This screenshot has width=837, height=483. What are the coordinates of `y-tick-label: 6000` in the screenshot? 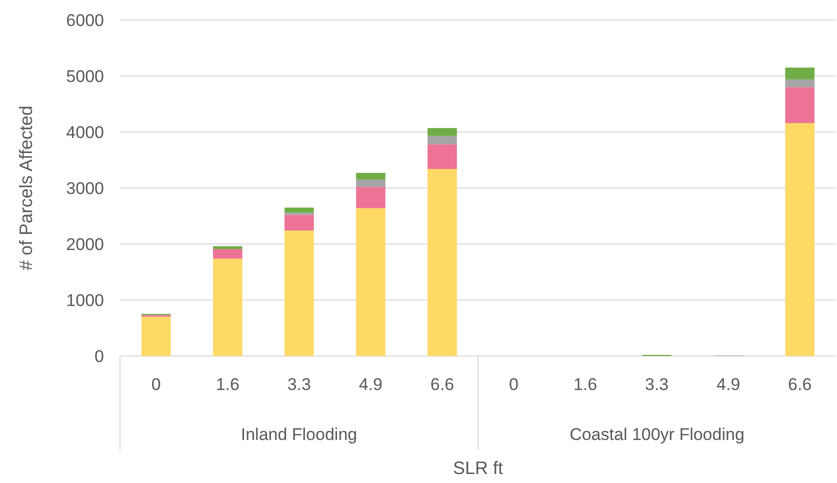 It's located at (85, 20).